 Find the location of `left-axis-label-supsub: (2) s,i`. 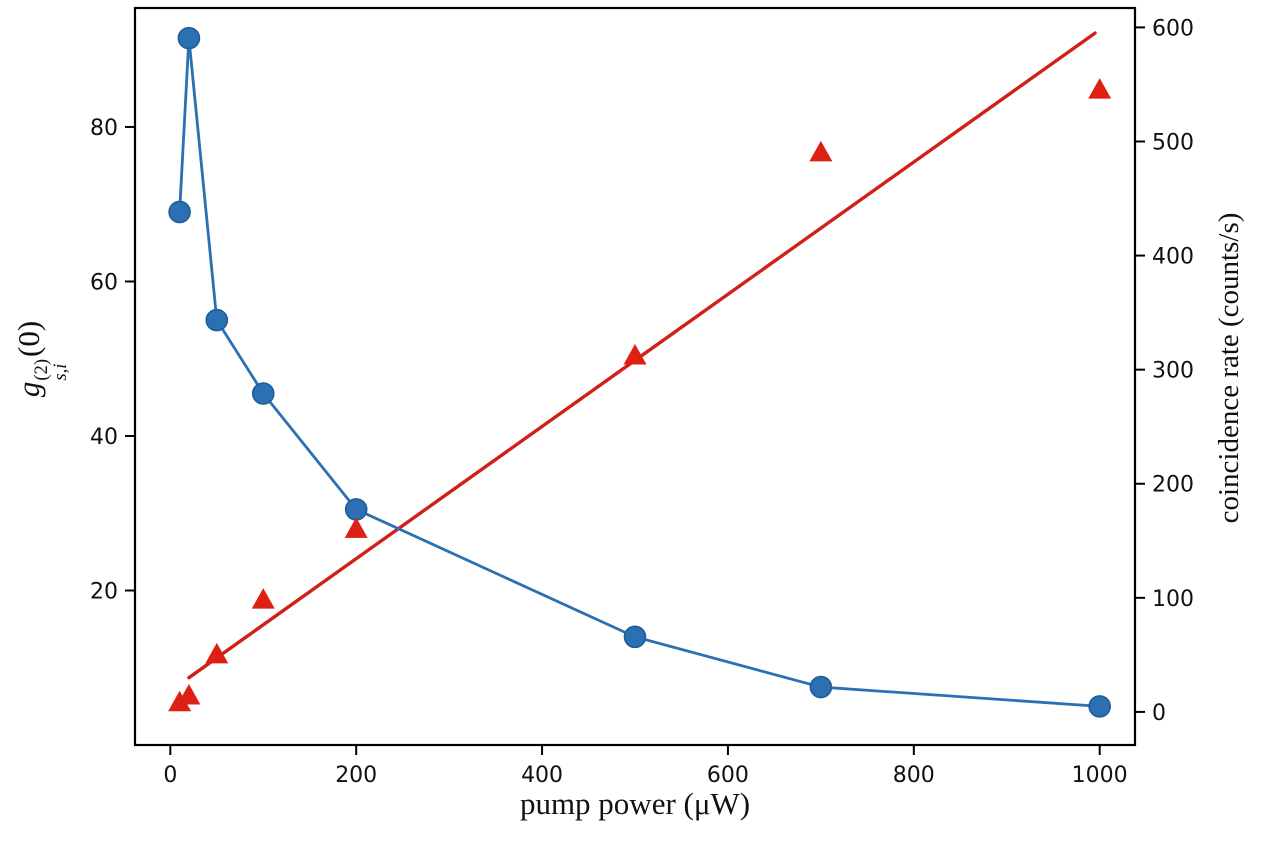

left-axis-label-supsub: (2) s,i is located at coordinates (51, 370).